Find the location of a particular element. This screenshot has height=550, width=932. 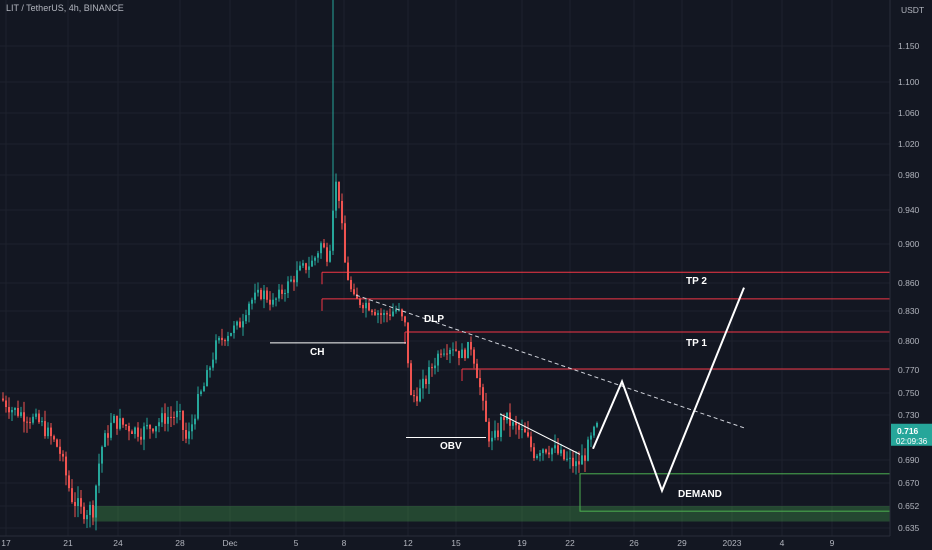

time-tick: 29 is located at coordinates (682, 543).